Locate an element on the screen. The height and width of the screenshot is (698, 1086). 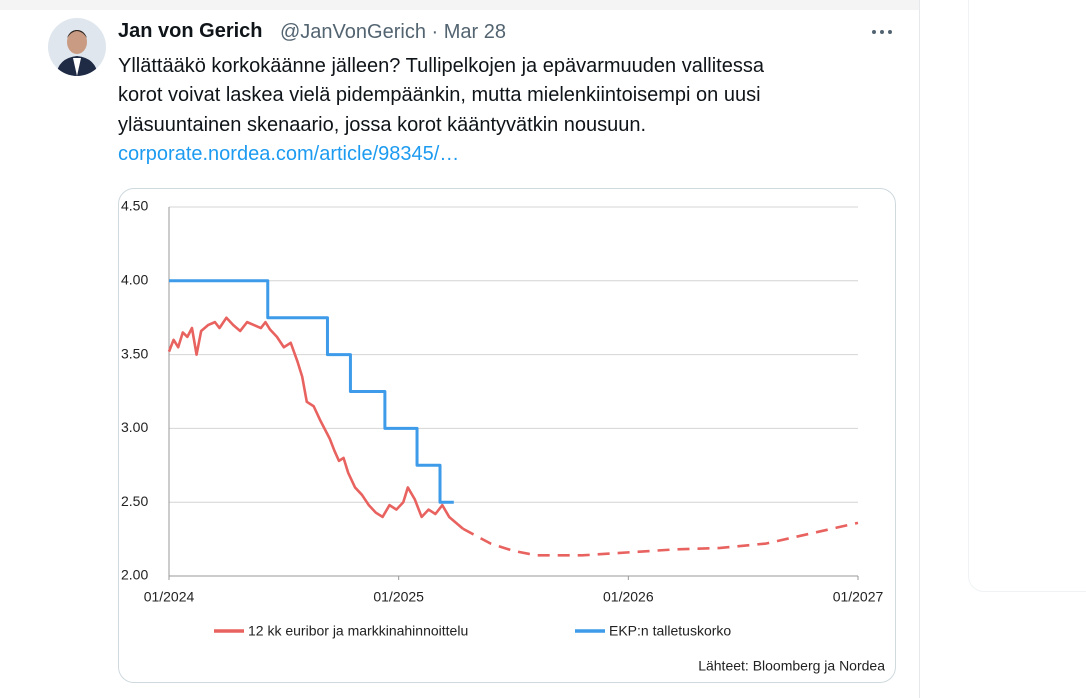
tweet-meta: @JanVonGerich · Mar 28 is located at coordinates (393, 32).